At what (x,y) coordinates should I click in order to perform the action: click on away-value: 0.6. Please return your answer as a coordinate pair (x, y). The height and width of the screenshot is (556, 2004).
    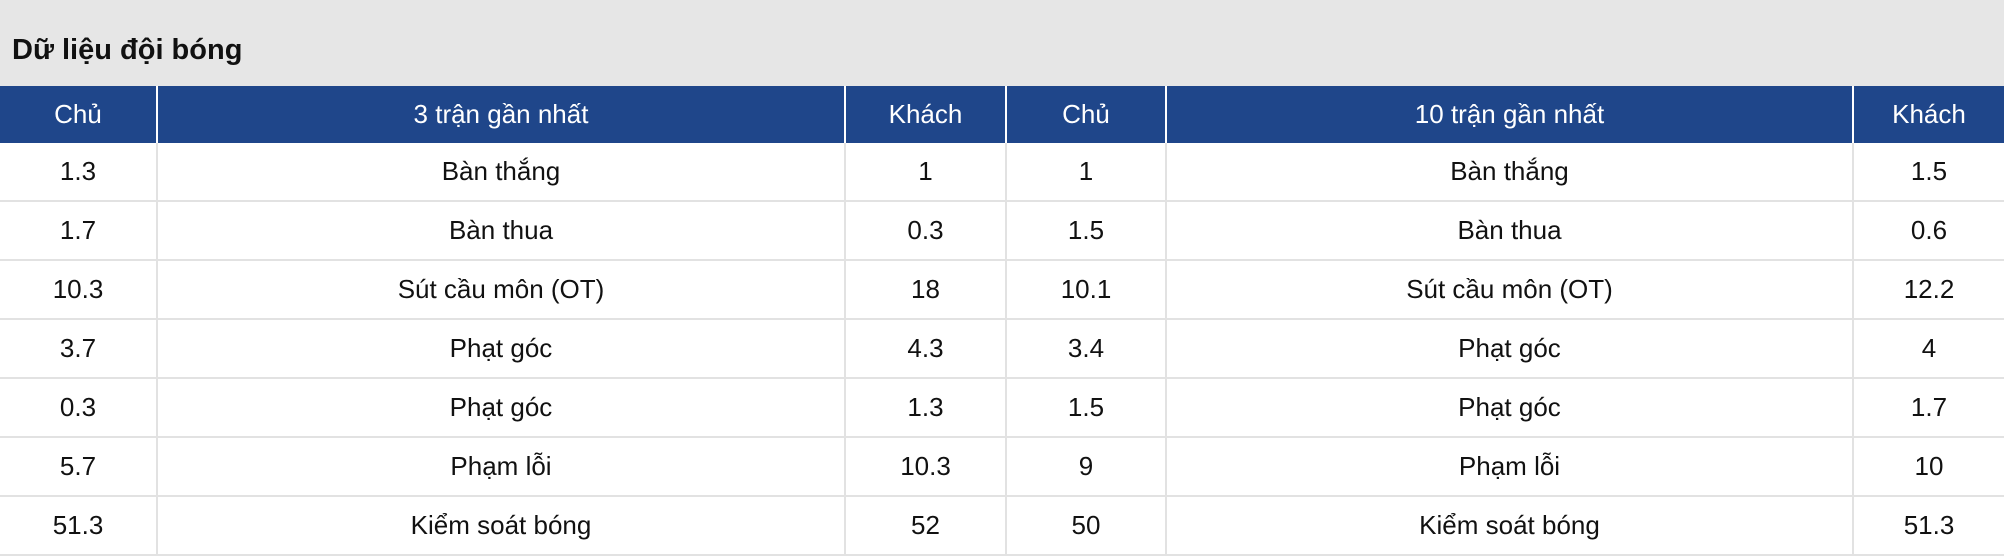
    Looking at the image, I should click on (1928, 231).